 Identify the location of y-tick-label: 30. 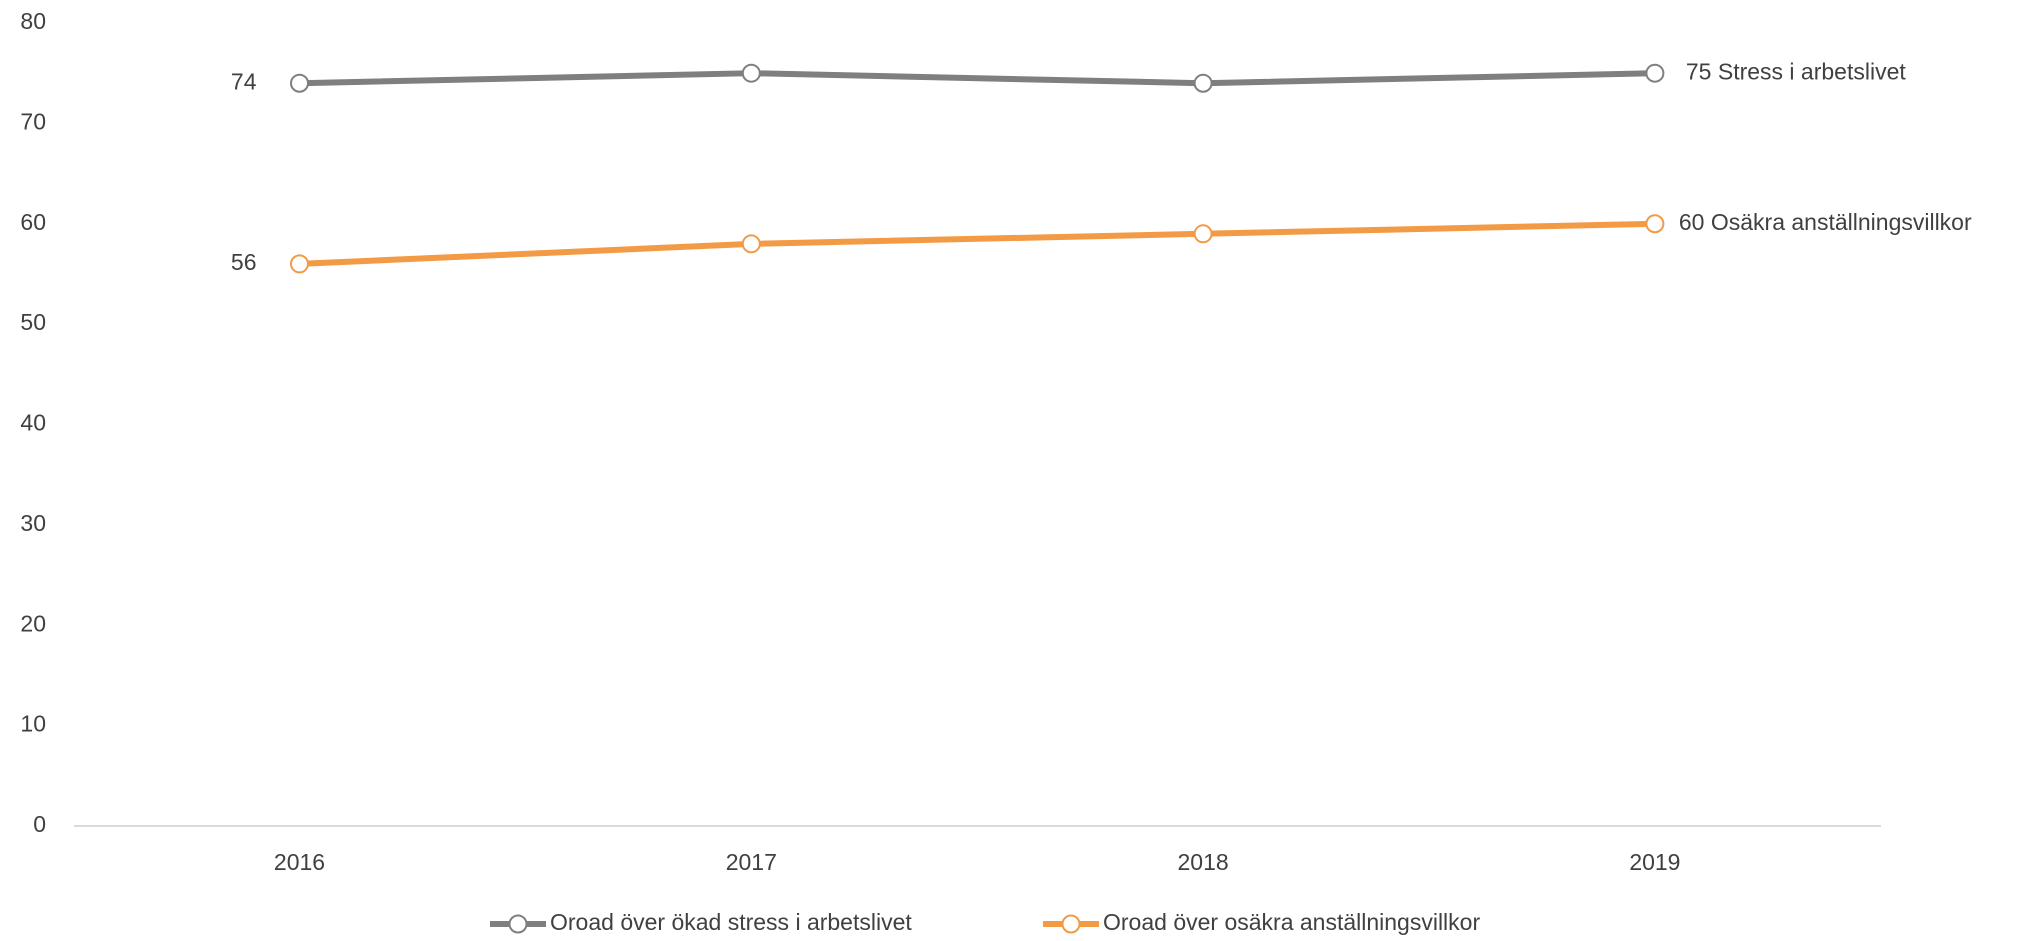
(33, 523).